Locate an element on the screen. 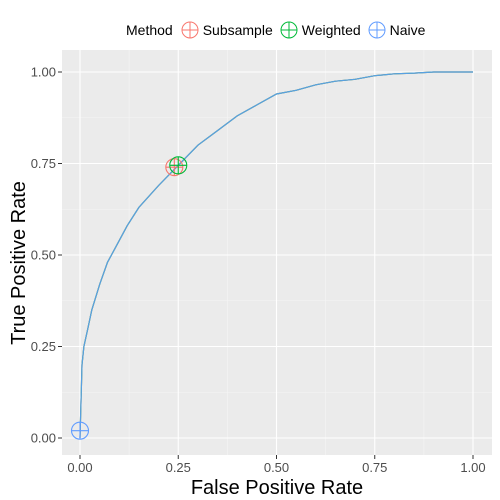  legend-item-subsample: Subsample is located at coordinates (226, 30).